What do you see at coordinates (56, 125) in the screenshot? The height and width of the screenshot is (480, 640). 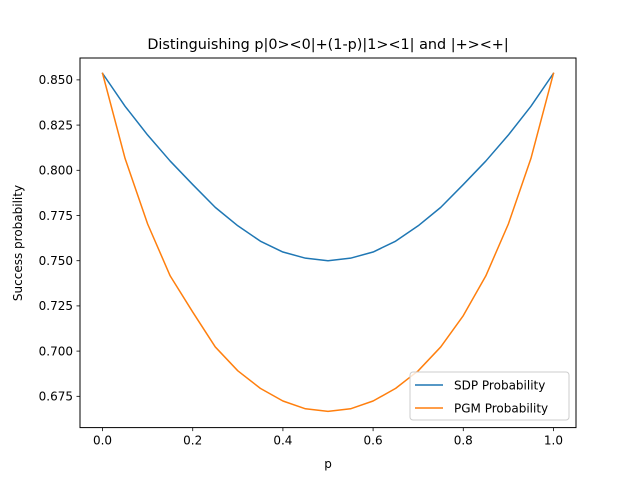 I see `y-tick-label: 0.825` at bounding box center [56, 125].